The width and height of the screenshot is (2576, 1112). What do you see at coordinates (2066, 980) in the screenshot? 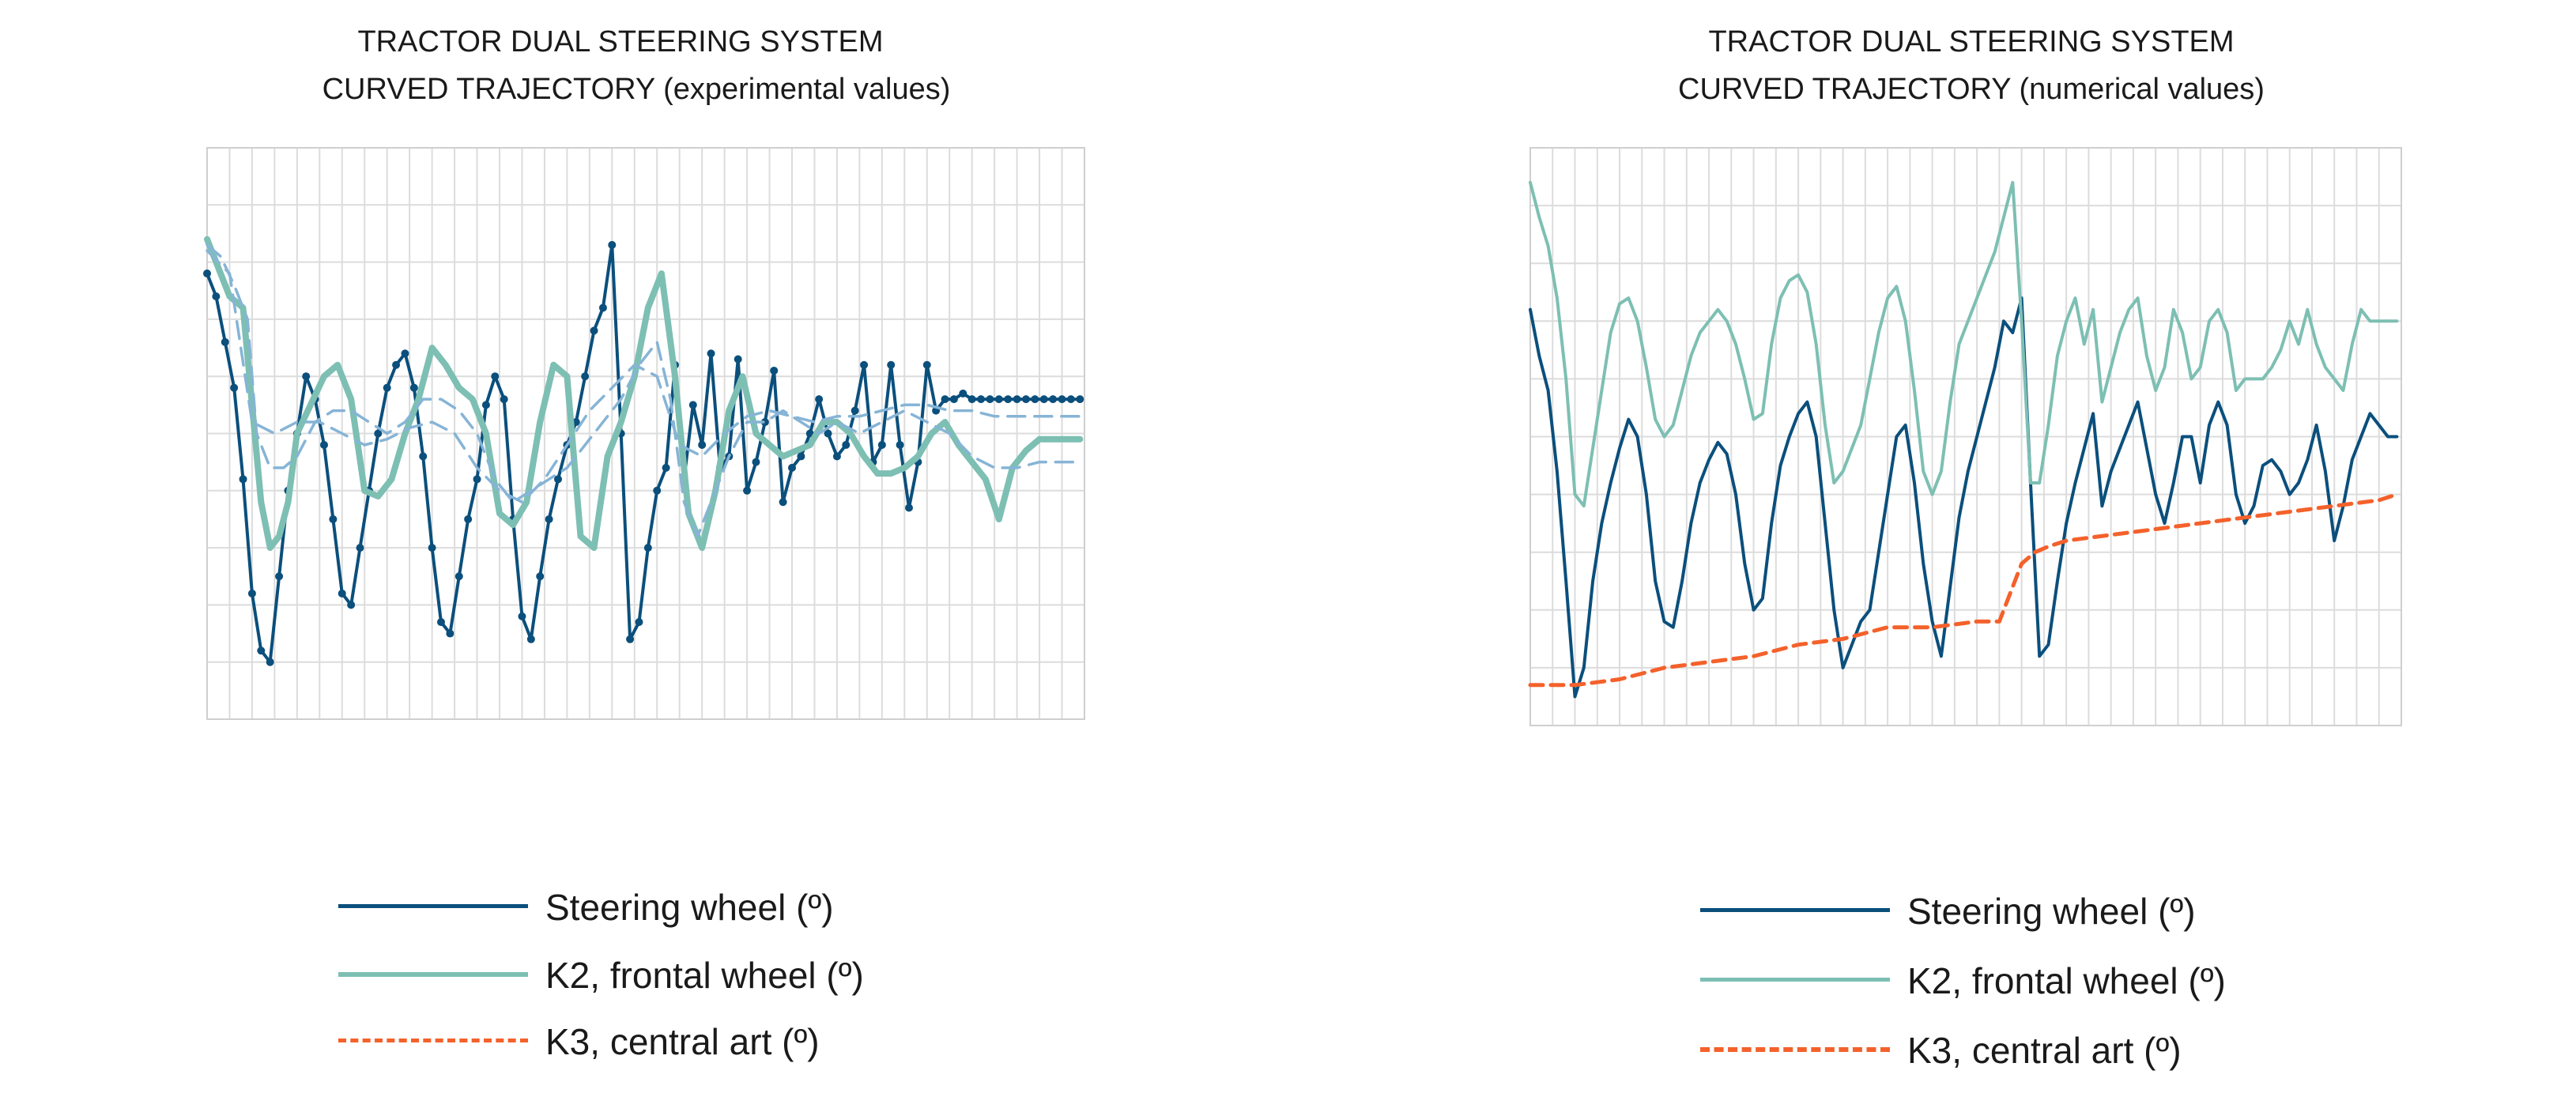
I see `legend-label-k2: K2, frontal wheel (º)` at bounding box center [2066, 980].